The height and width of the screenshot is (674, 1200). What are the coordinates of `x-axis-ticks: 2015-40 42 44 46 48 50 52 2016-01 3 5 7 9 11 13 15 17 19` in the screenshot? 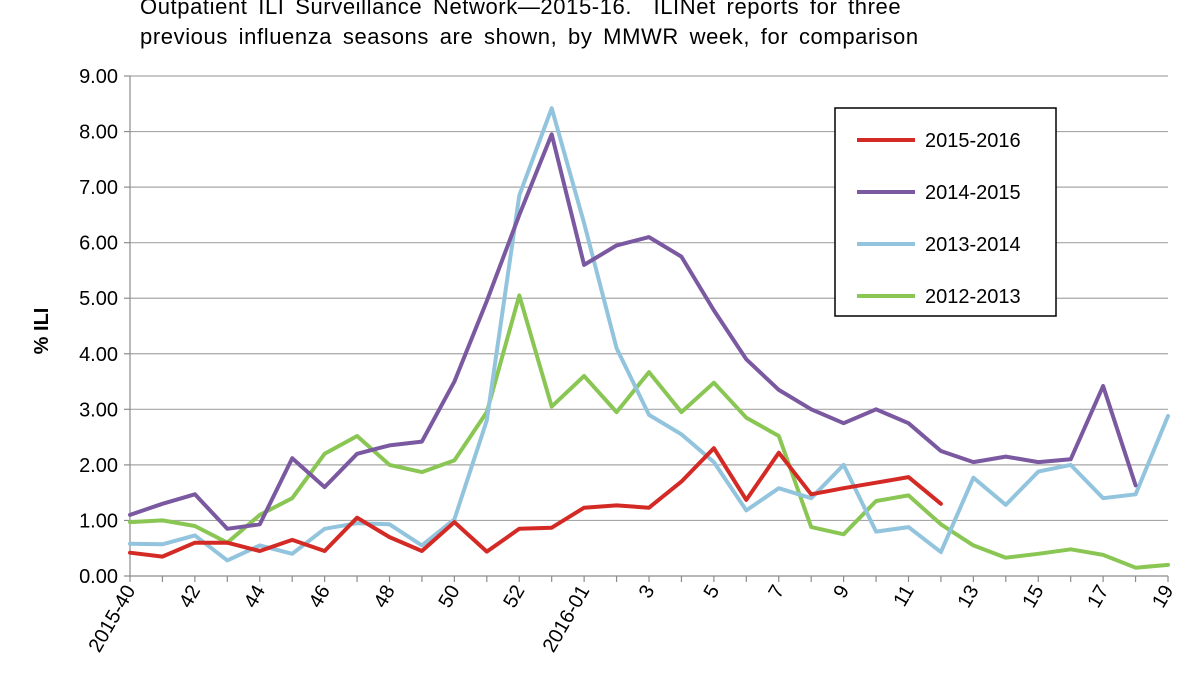 It's located at (631, 616).